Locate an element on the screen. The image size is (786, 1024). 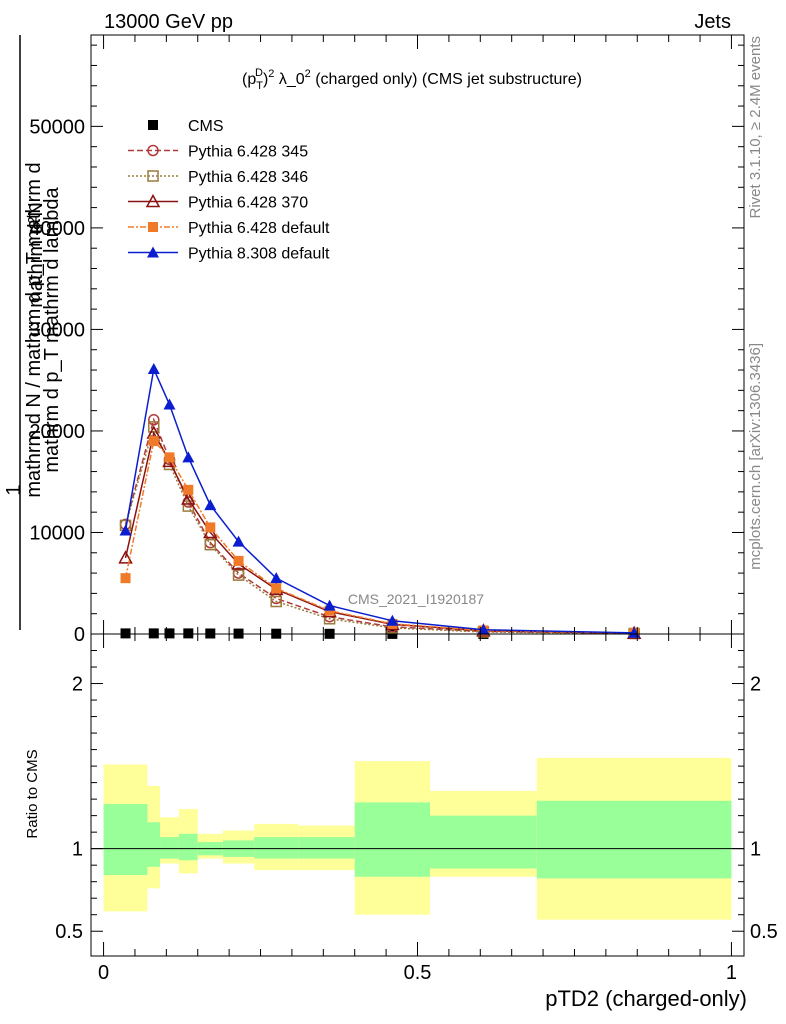
legend-label-1: Pythia 6.428 345 is located at coordinates (248, 152).